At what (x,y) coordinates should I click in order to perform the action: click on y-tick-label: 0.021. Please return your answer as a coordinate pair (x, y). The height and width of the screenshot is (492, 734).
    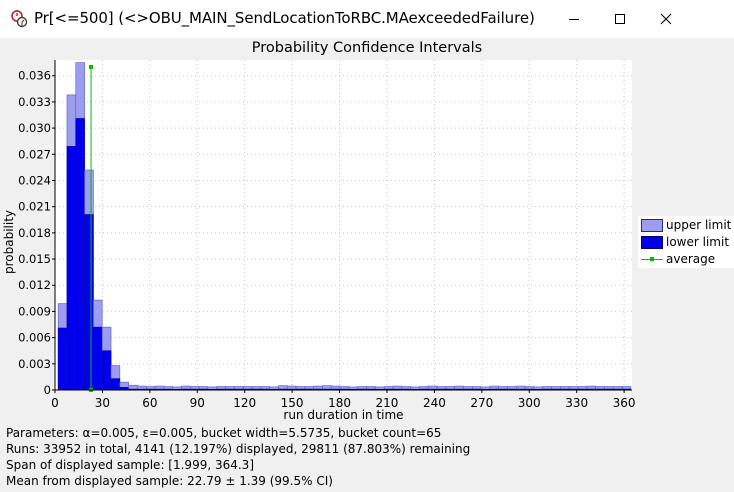
    Looking at the image, I should click on (34, 207).